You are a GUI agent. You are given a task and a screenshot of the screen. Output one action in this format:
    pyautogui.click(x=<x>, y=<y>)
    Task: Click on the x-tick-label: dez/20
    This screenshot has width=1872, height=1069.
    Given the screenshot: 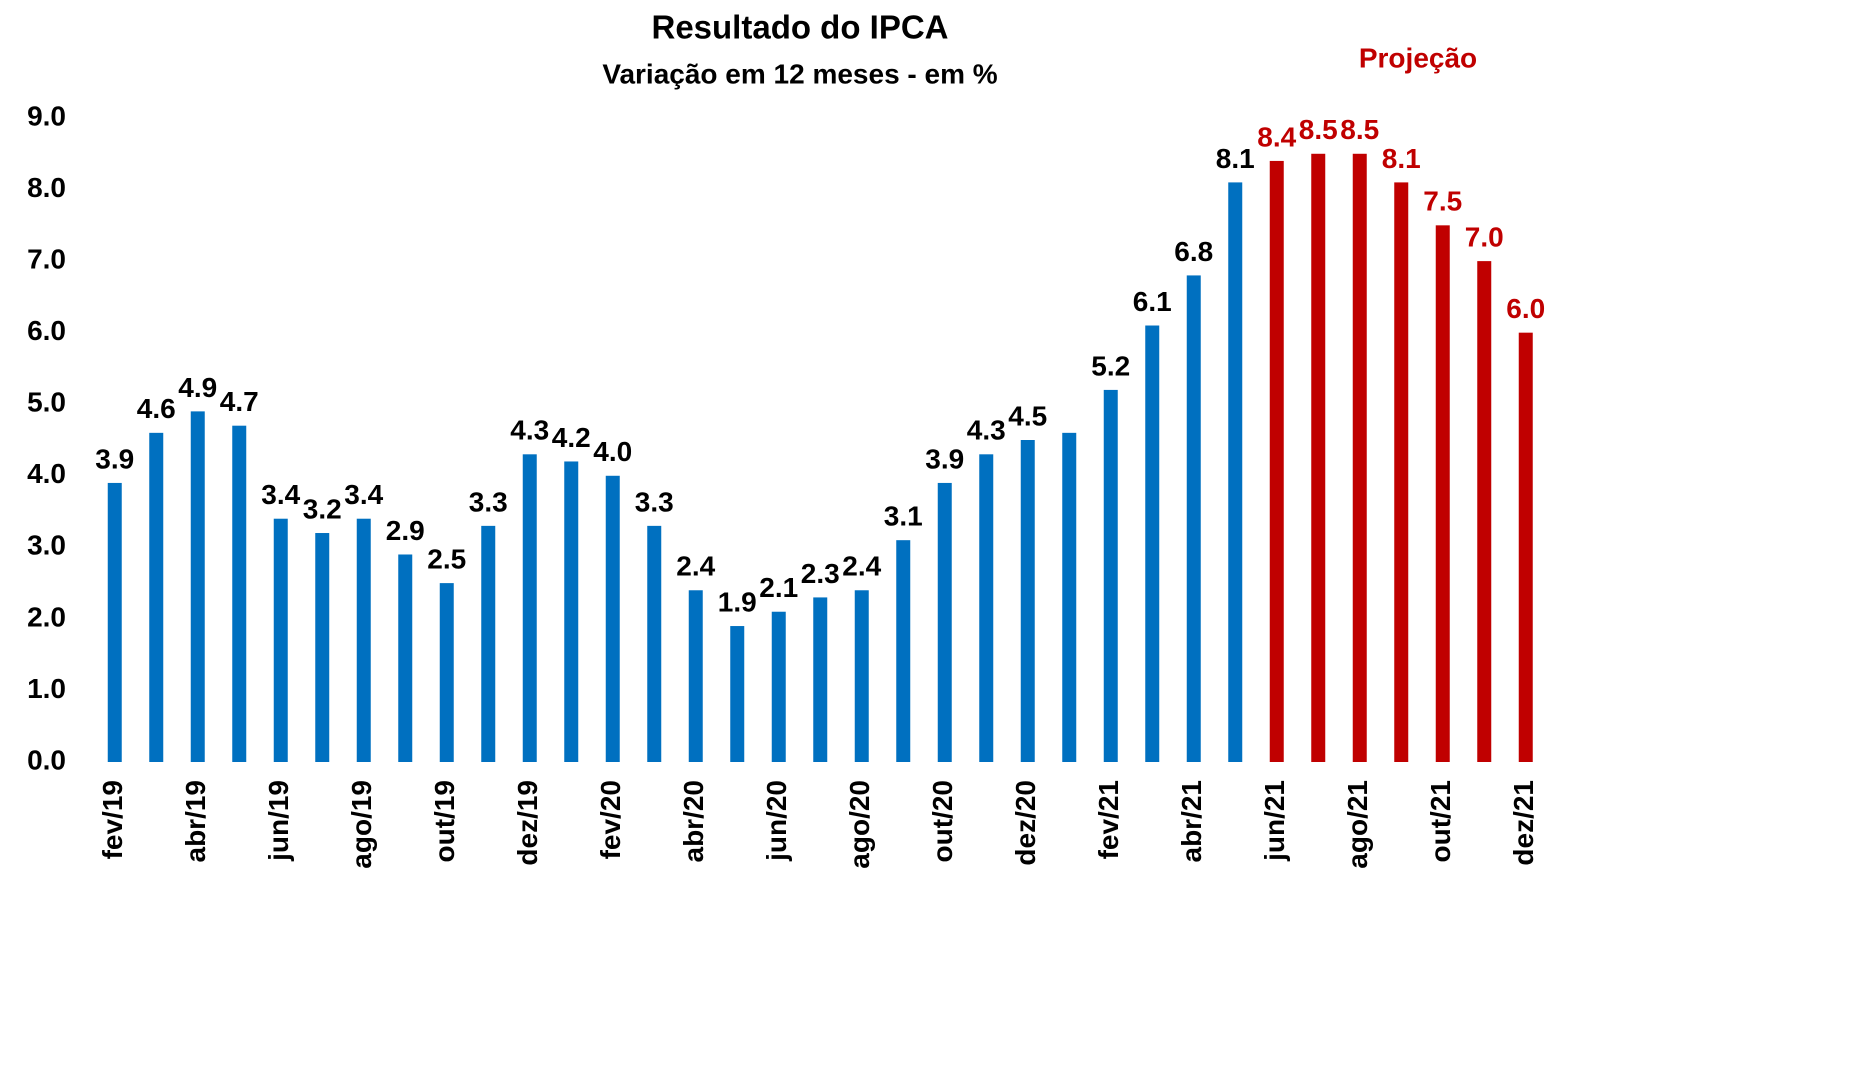 What is the action you would take?
    pyautogui.click(x=1025, y=823)
    